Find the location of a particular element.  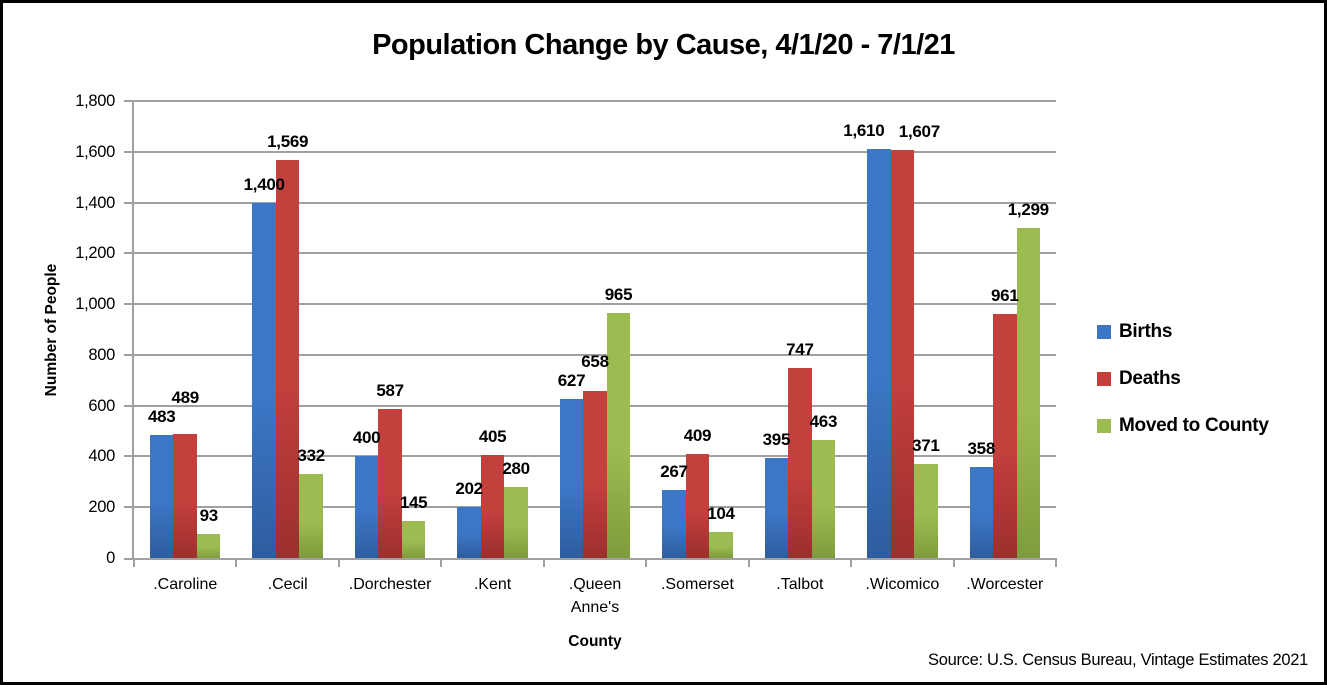

y-tick-label: 0 is located at coordinates (110, 558).